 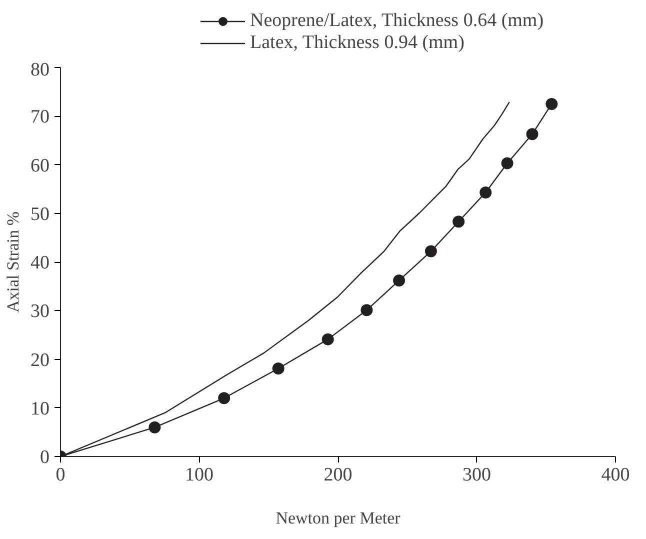 What do you see at coordinates (40, 360) in the screenshot?
I see `y-tick-label: 20` at bounding box center [40, 360].